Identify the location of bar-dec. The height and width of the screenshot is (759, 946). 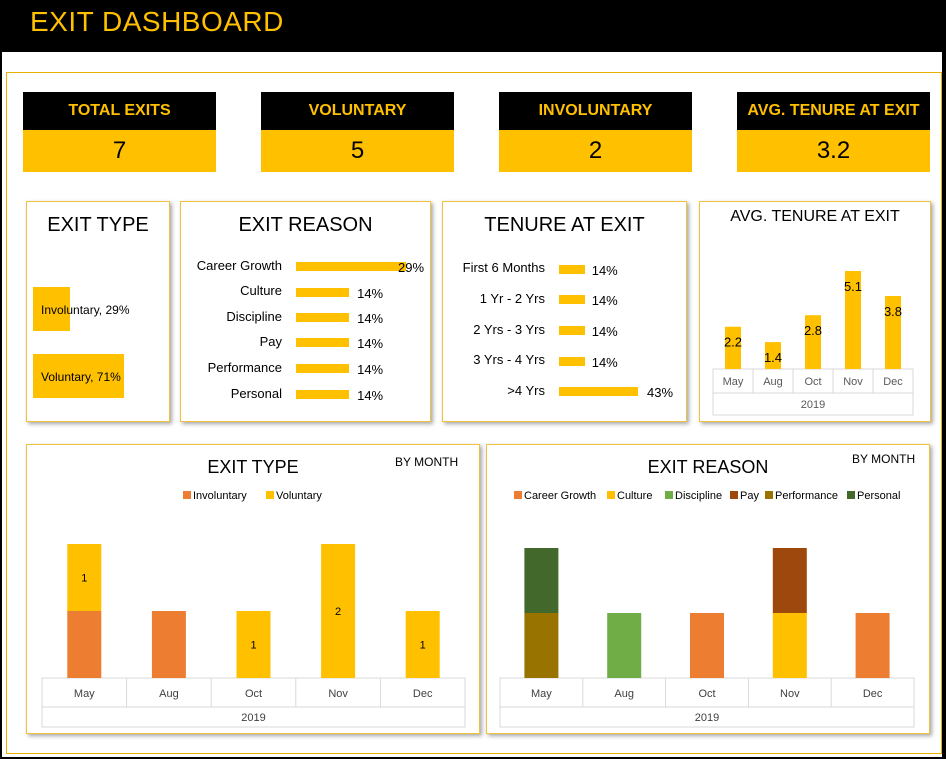
(893, 332).